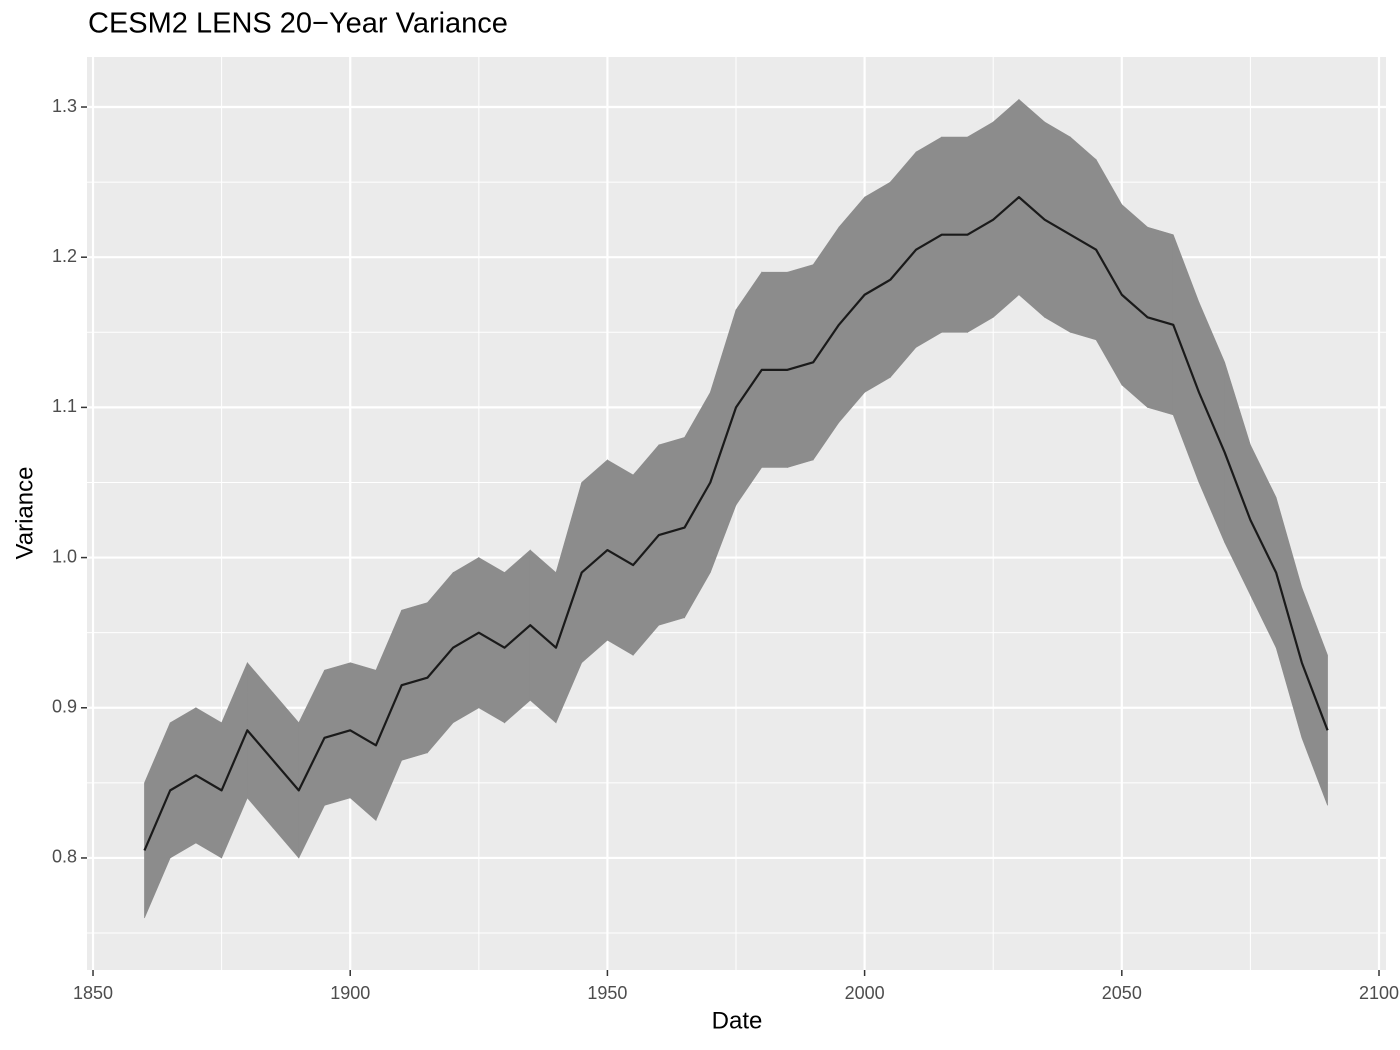 The height and width of the screenshot is (1050, 1400). Describe the element at coordinates (64, 556) in the screenshot. I see `y-tick-label: 1.0` at that location.